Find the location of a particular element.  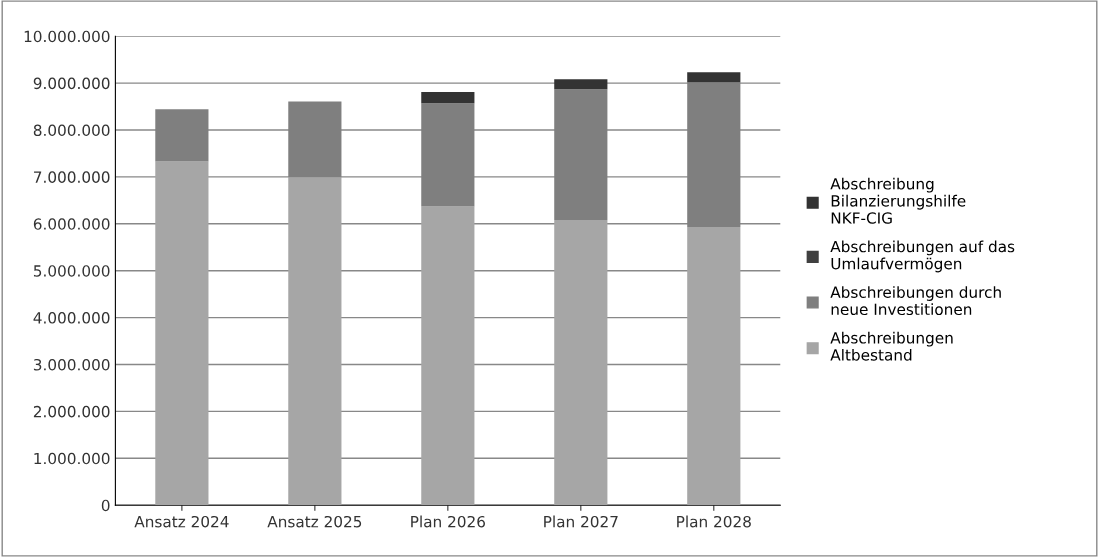

x-tick-label: Ansatz 2025 is located at coordinates (314, 521).